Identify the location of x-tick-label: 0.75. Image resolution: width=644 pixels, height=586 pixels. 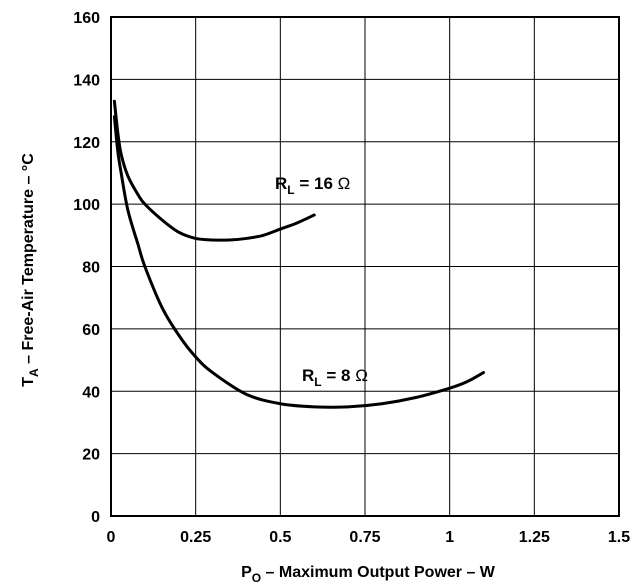
(364, 537).